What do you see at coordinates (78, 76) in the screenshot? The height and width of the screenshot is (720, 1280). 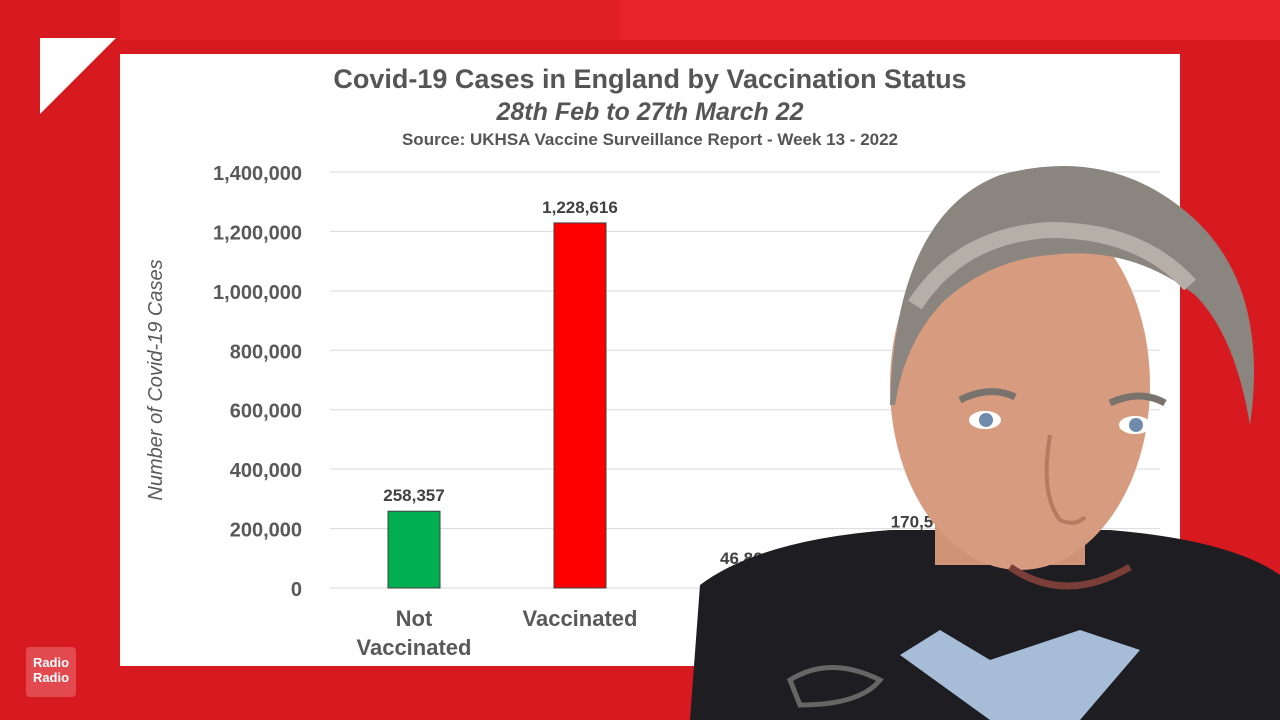 I see `corner-decoration` at bounding box center [78, 76].